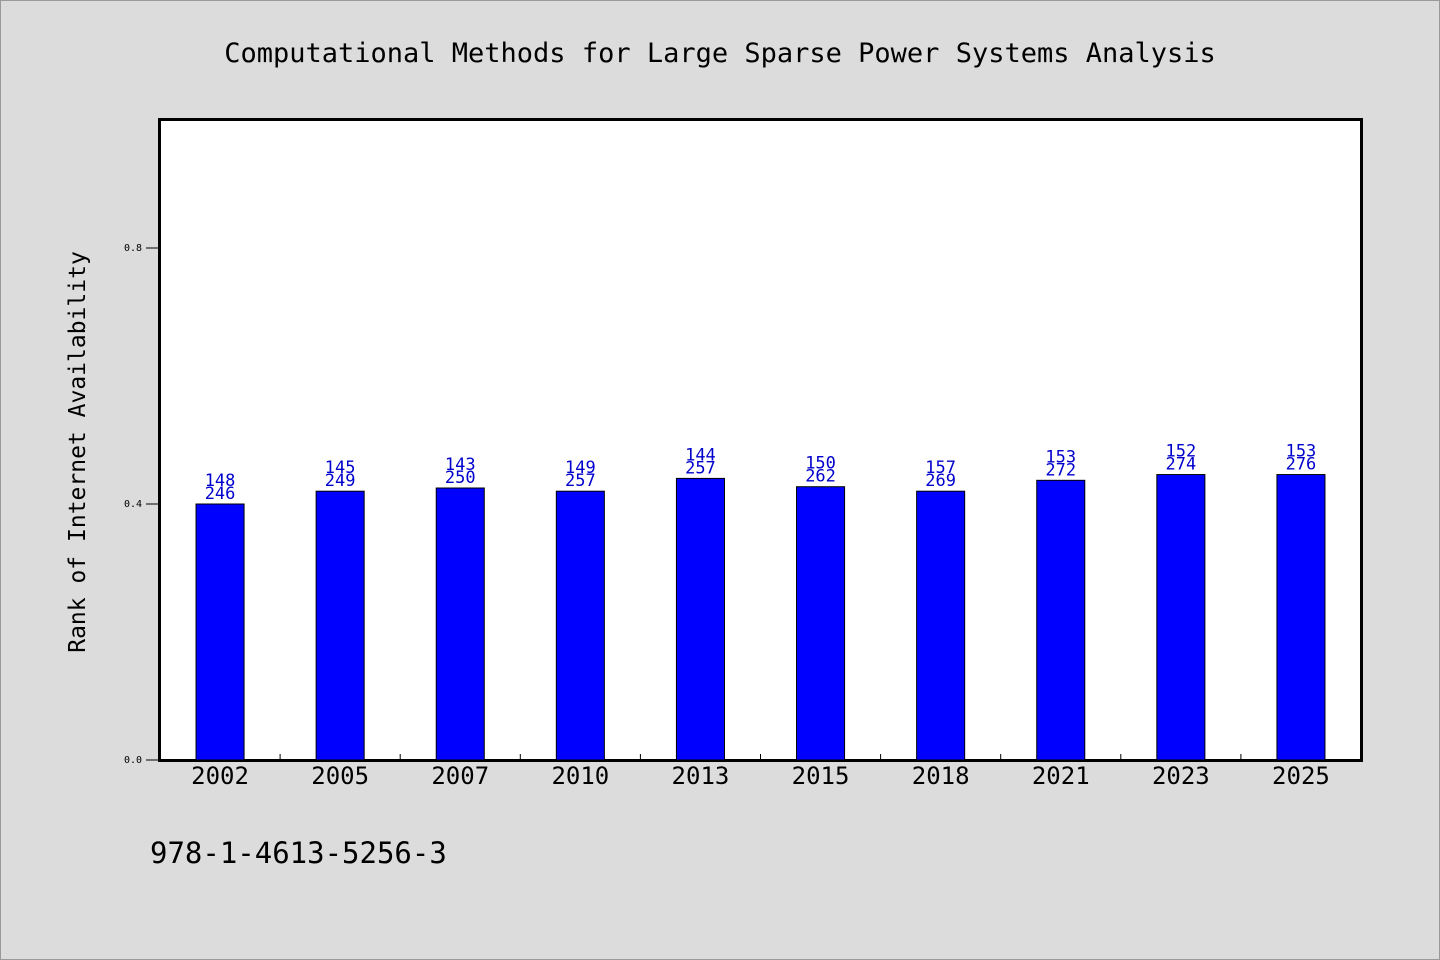 The image size is (1440, 960). I want to click on bar-label-top: 145, so click(340, 468).